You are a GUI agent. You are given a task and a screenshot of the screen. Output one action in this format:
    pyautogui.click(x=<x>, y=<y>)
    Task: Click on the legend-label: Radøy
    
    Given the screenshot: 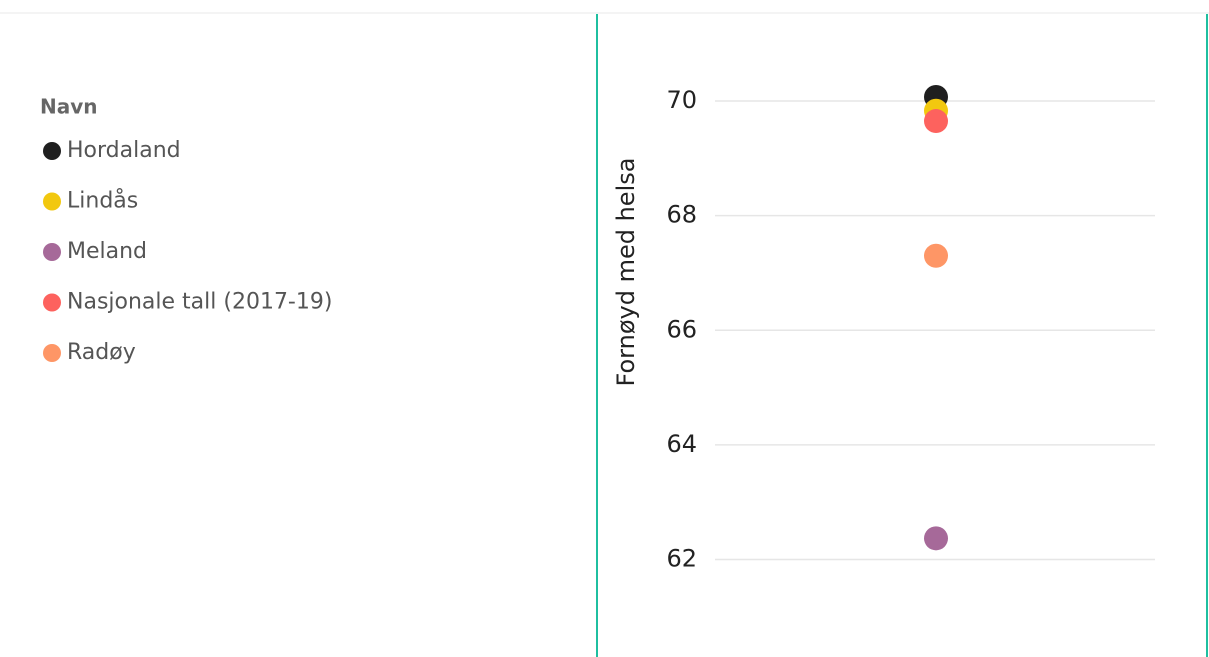 What is the action you would take?
    pyautogui.click(x=101, y=352)
    